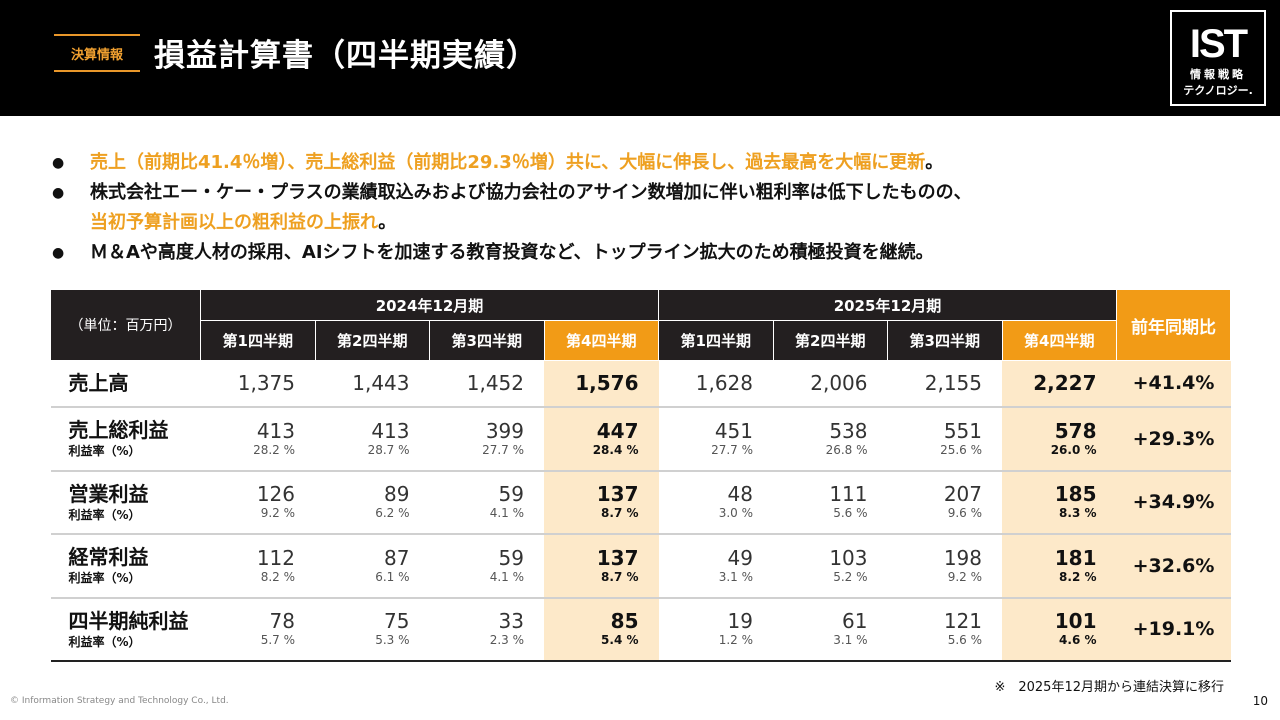  What do you see at coordinates (98, 383) in the screenshot?
I see `row-label: 売上高` at bounding box center [98, 383].